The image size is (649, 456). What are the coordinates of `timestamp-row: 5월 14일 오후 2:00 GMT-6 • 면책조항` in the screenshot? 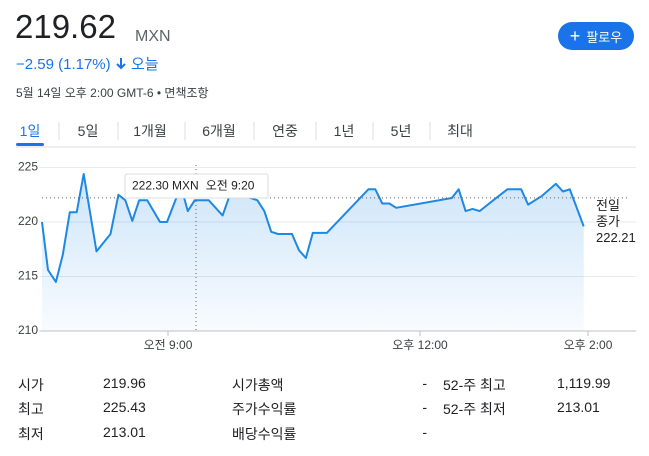 It's located at (112, 93).